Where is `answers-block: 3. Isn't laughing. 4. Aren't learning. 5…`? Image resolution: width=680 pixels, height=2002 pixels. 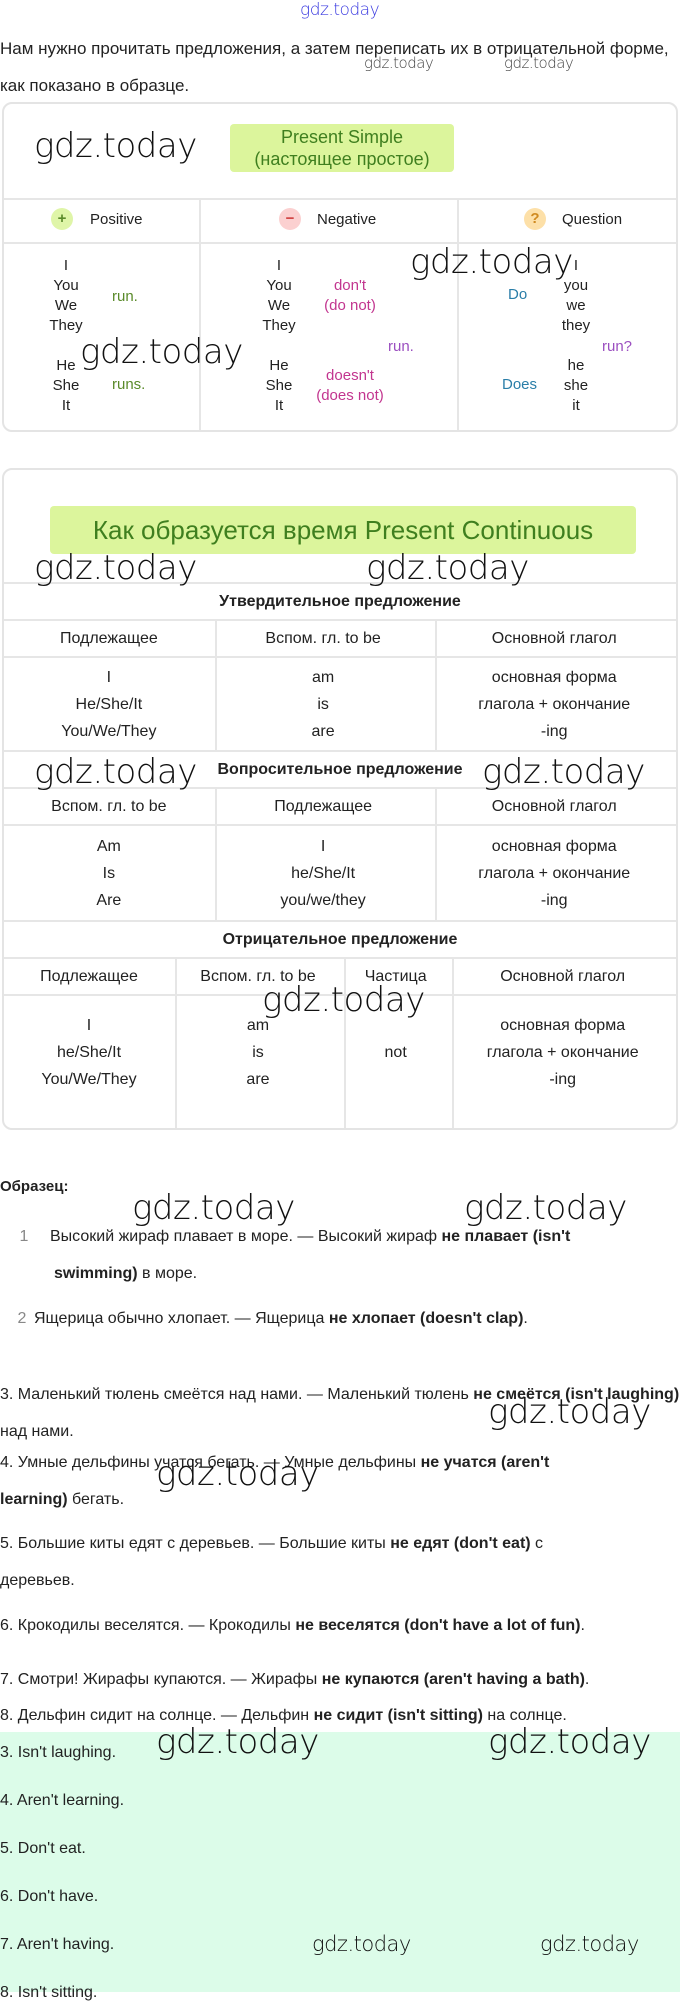 answers-block: 3. Isn't laughing. 4. Aren't learning. 5… is located at coordinates (340, 1866).